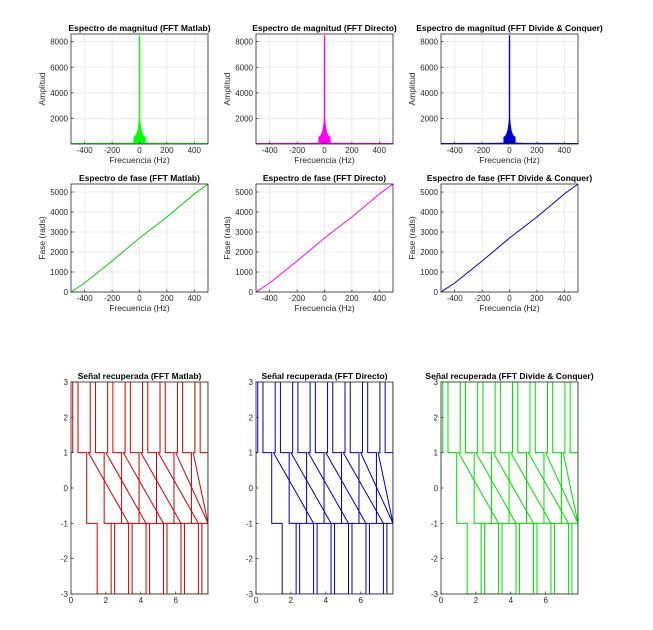  I want to click on chart-title: Señal recuperada (FFT Divide & Conquer), so click(509, 376).